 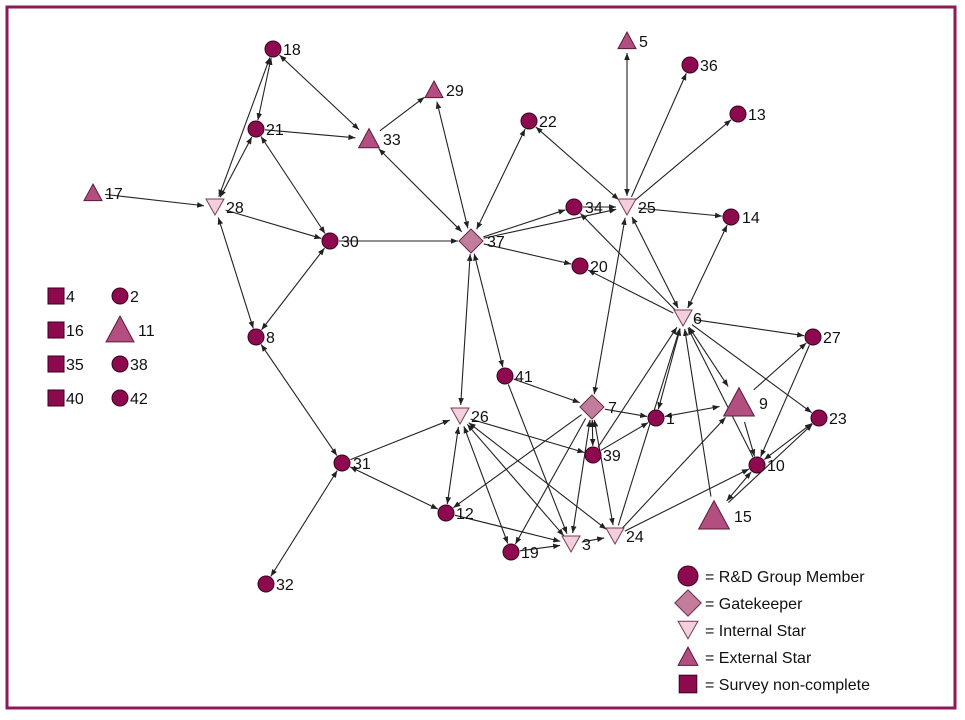 What do you see at coordinates (598, 407) in the screenshot?
I see `node-7: 7` at bounding box center [598, 407].